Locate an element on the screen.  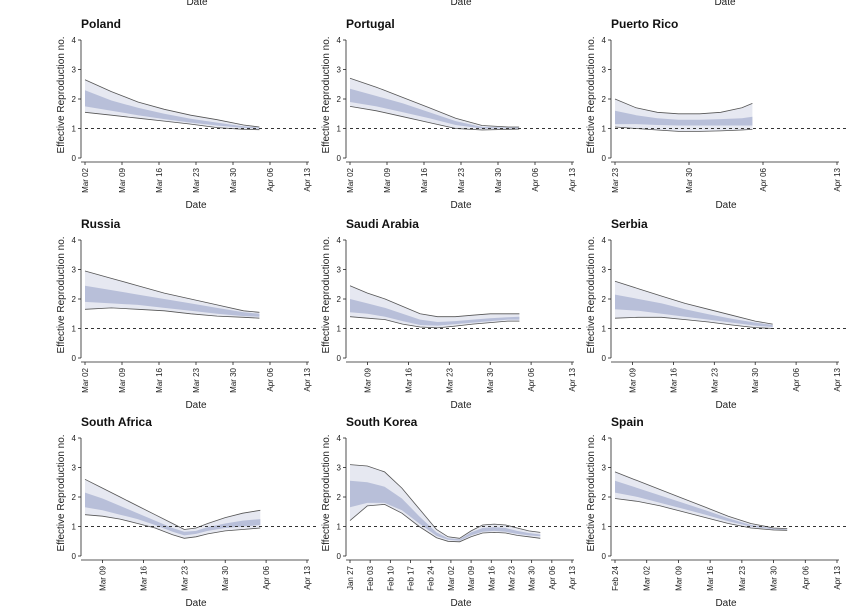
panel-title: Saudi Arabia is located at coordinates (382, 224).